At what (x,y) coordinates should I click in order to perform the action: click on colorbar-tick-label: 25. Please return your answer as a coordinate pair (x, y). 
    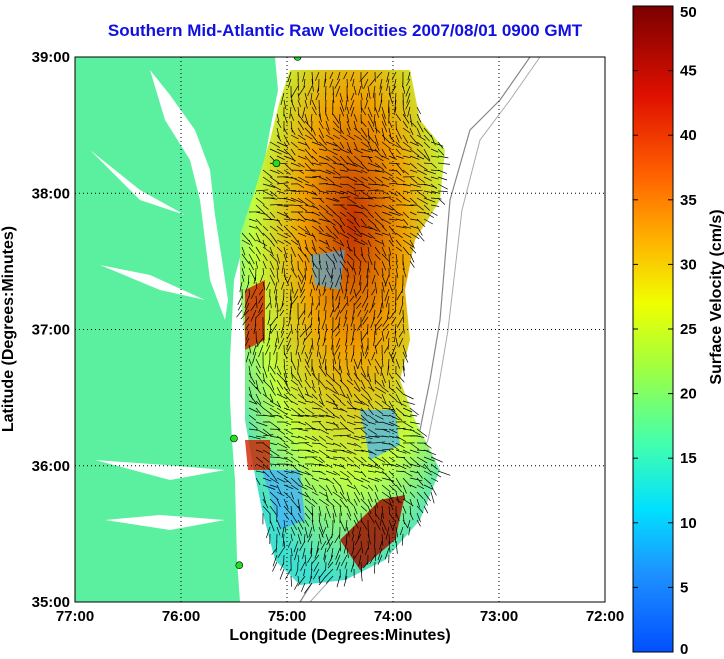
    Looking at the image, I should click on (688, 329).